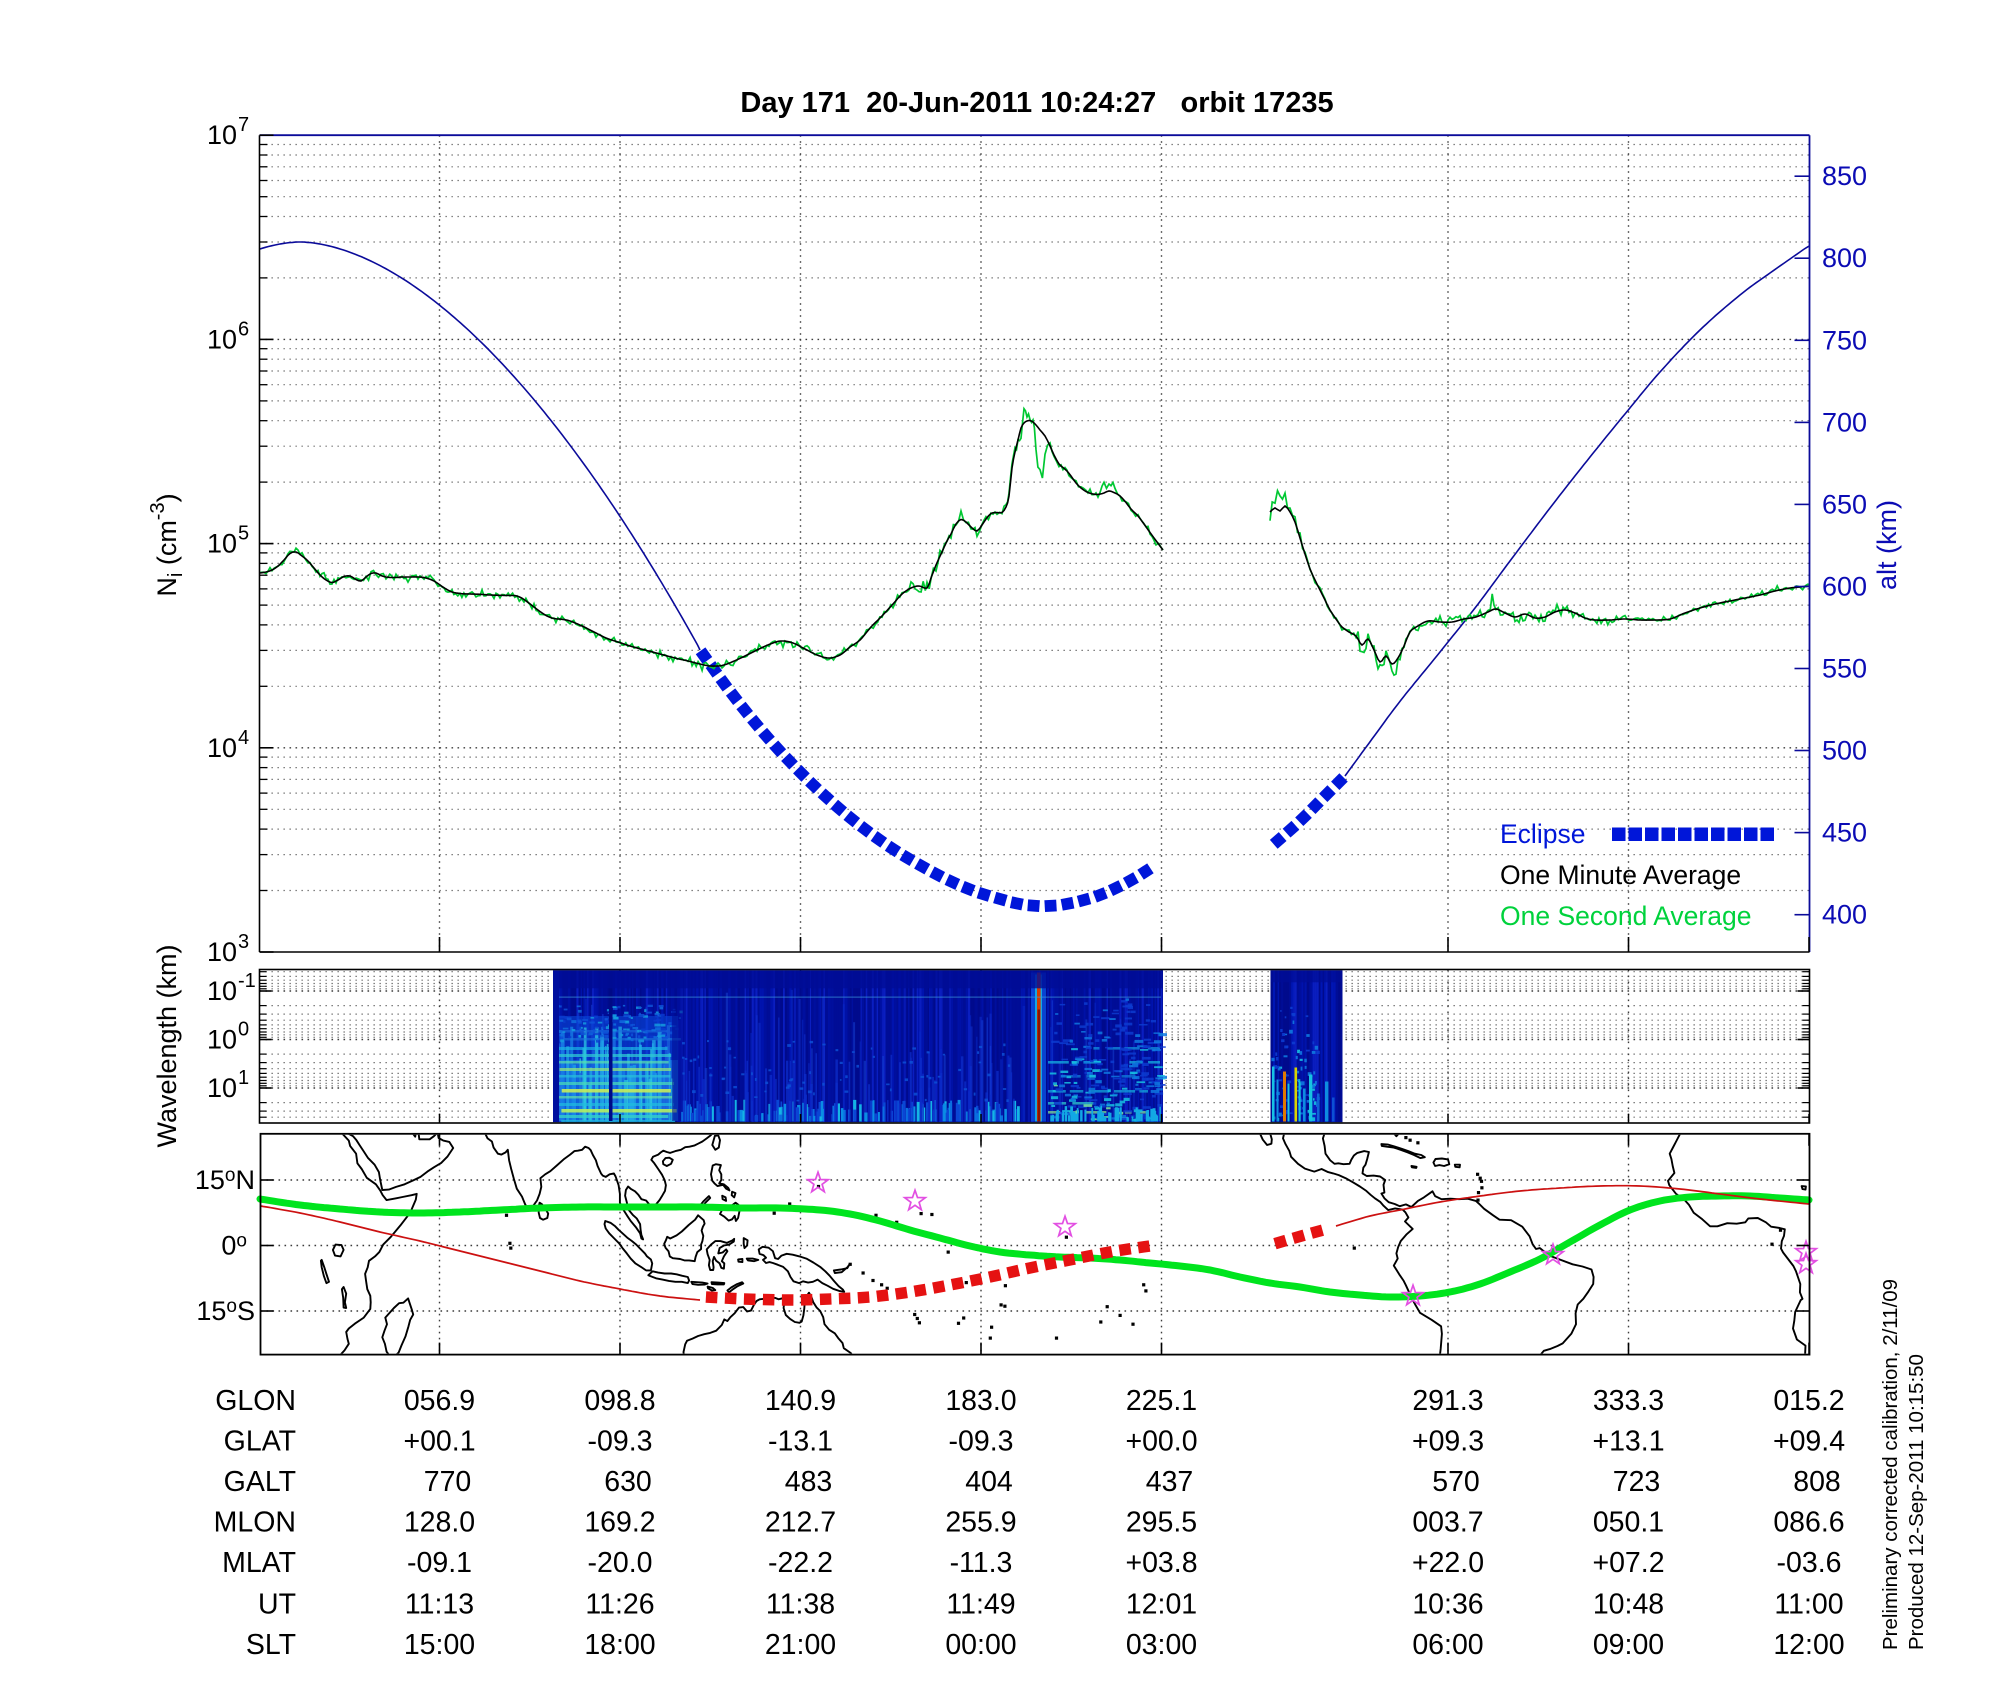 The height and width of the screenshot is (1700, 2000). Describe the element at coordinates (1161, 1563) in the screenshot. I see `svg-text: +03.8` at that location.